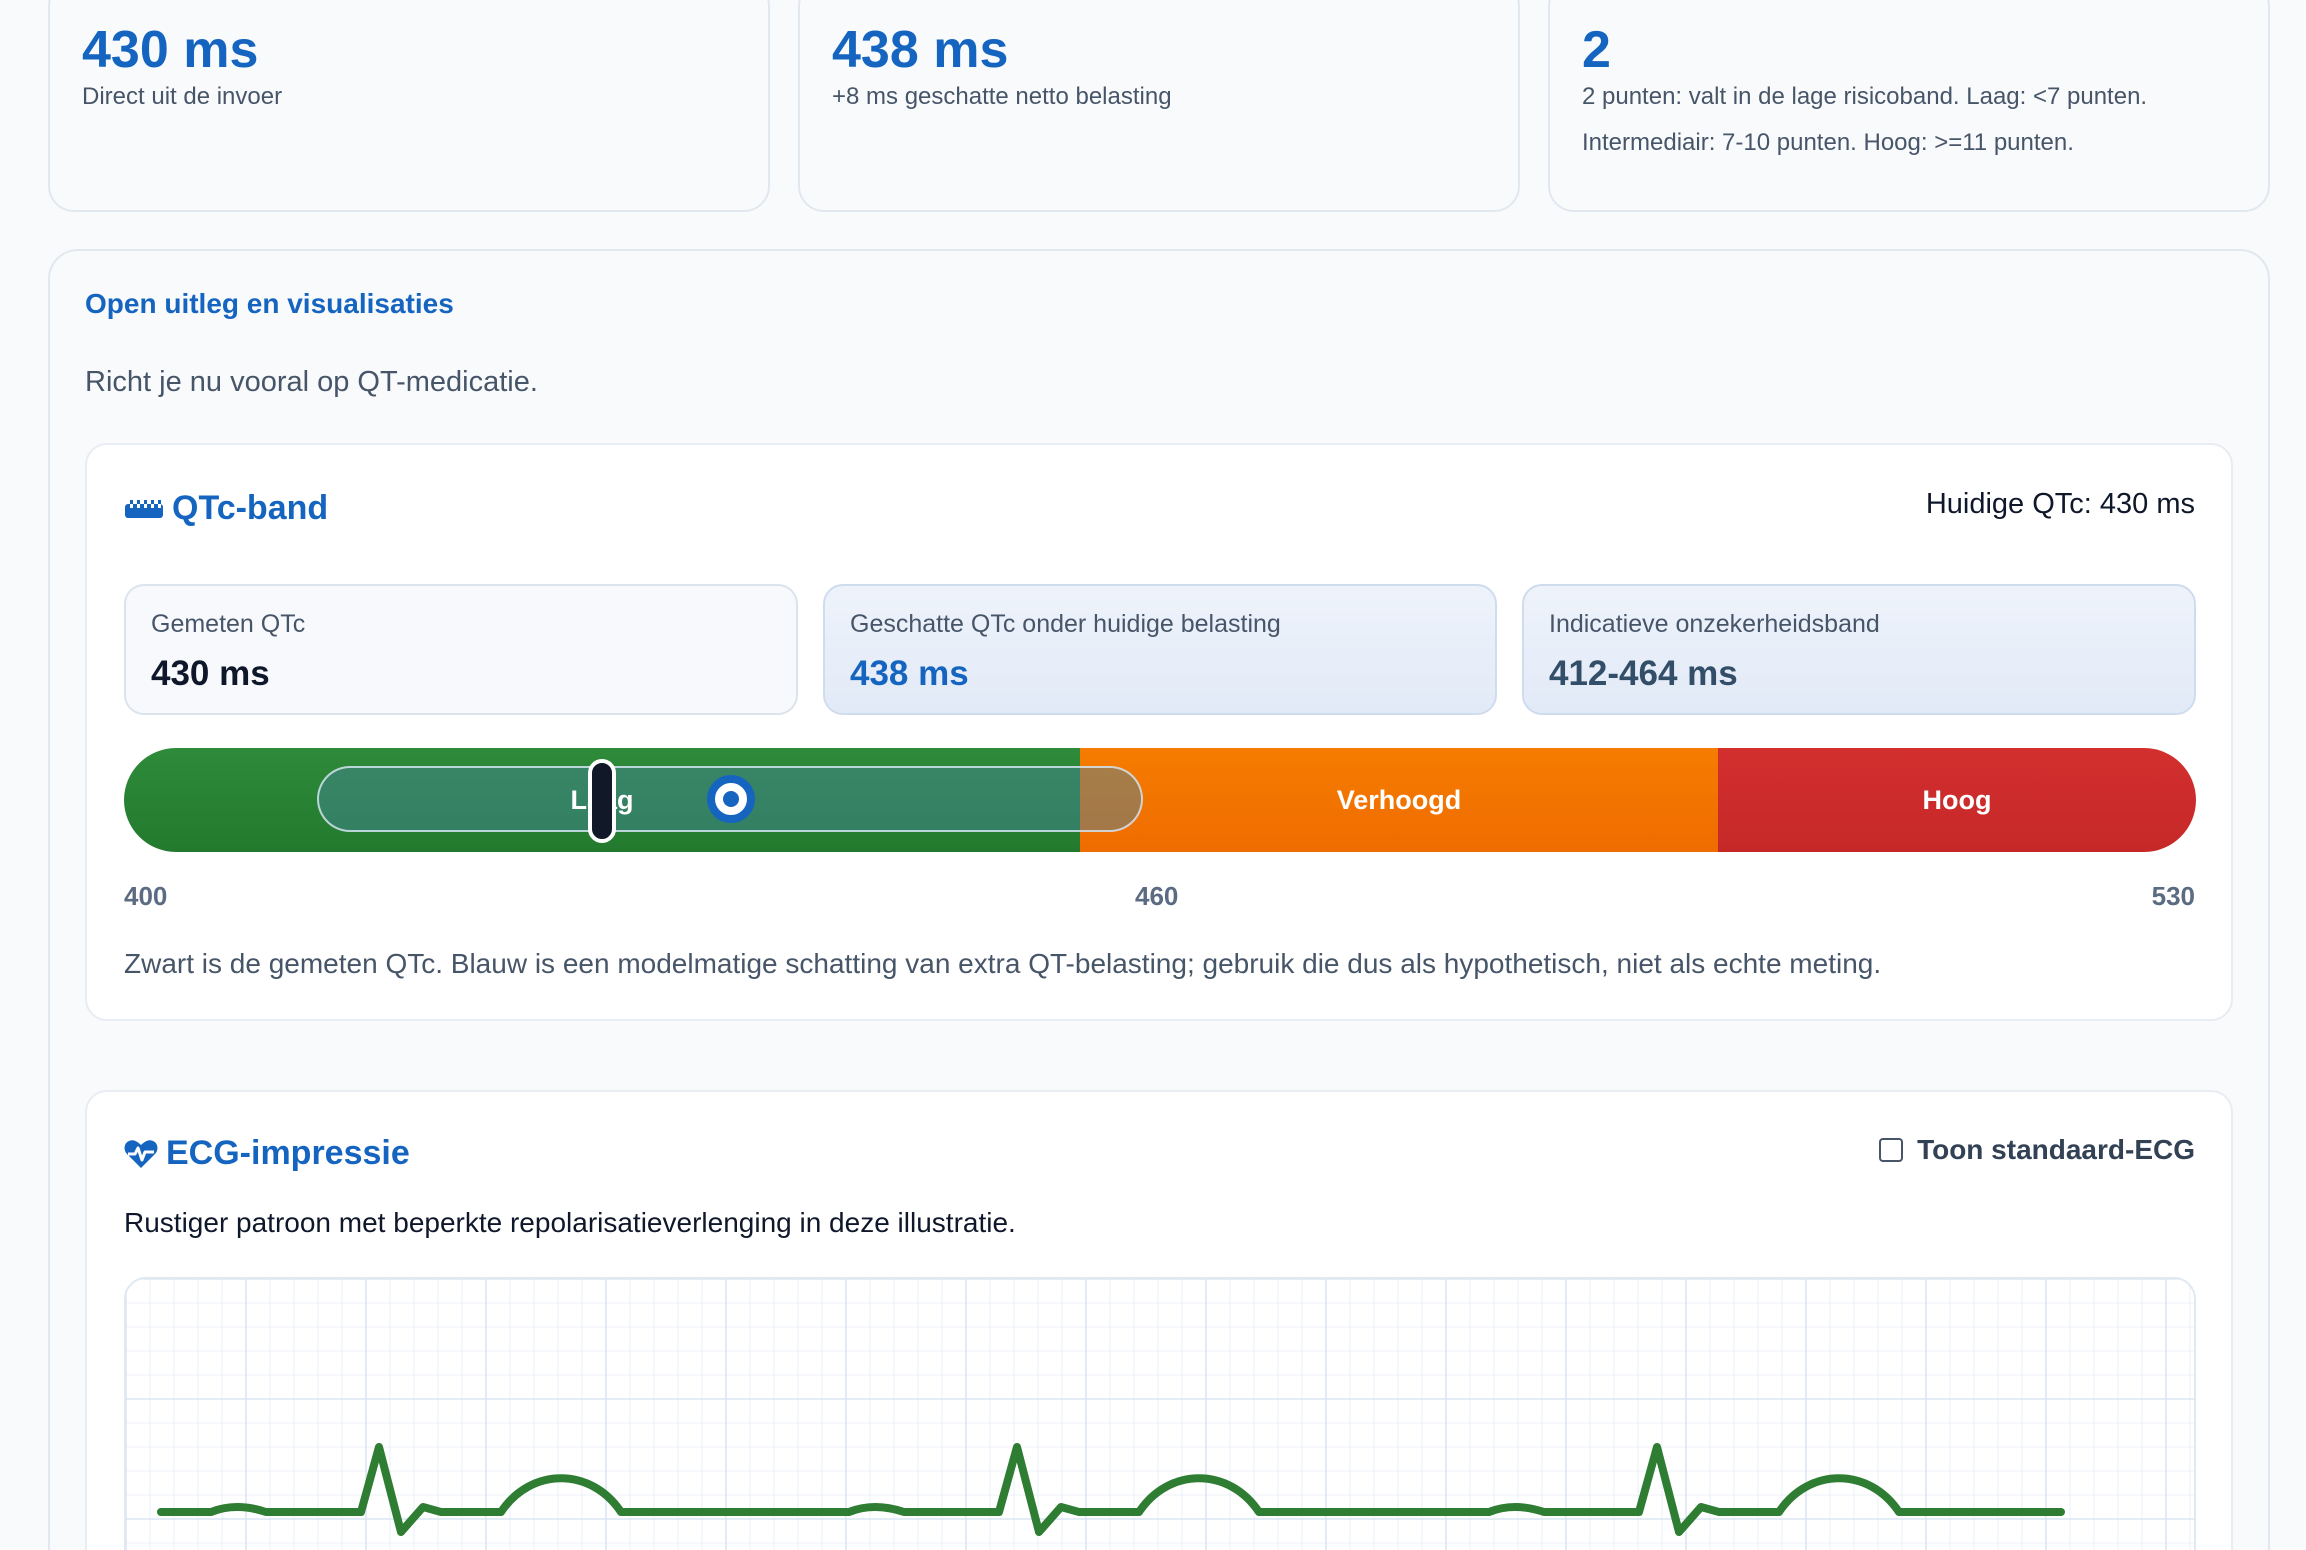  Describe the element at coordinates (170, 50) in the screenshot. I see `stat-value: 430 ms` at that location.